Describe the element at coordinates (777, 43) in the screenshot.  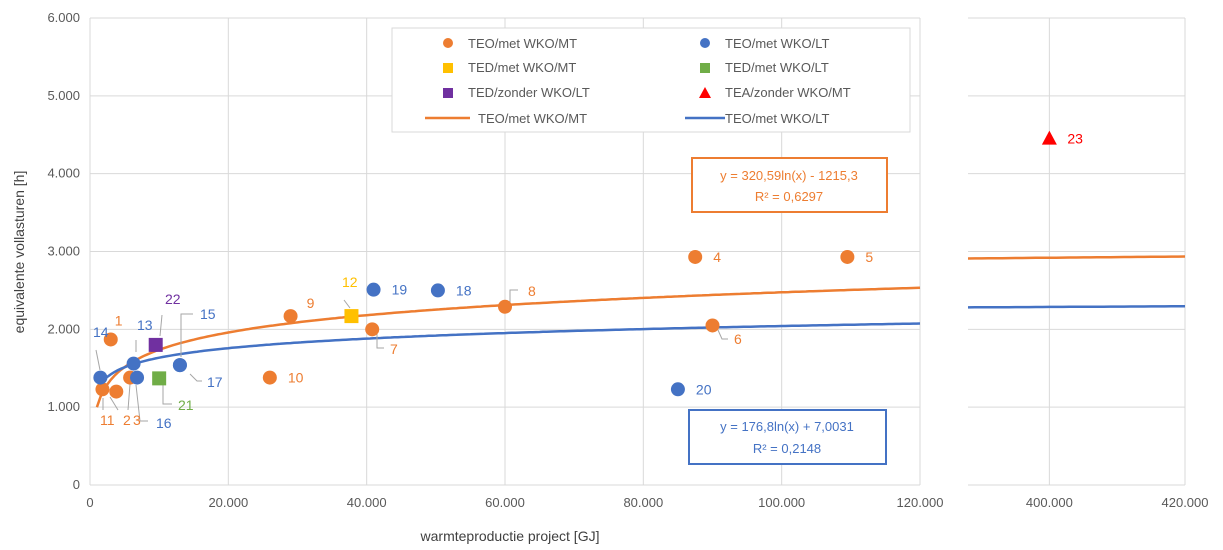
I see `legend-label-teo-lt: TEO/met WKO/LT` at that location.